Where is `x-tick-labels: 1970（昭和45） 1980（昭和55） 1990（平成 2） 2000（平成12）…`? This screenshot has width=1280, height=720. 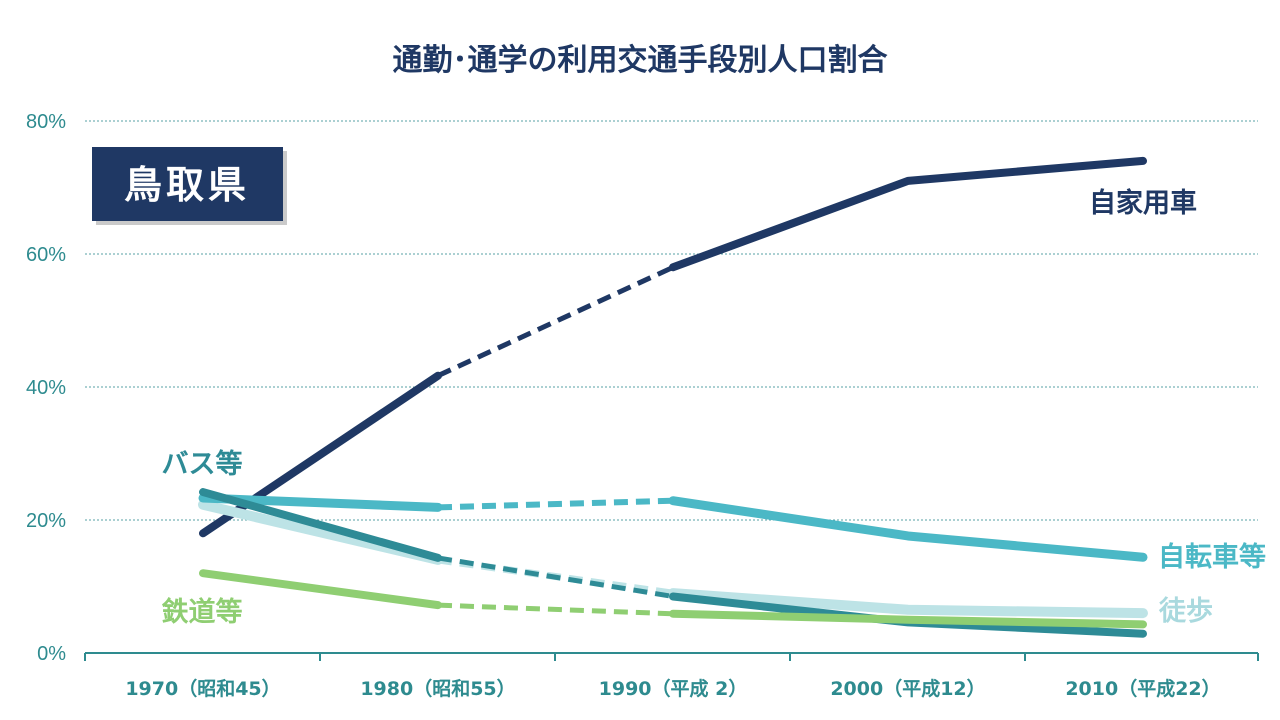
x-tick-labels: 1970（昭和45） 1980（昭和55） 1990（平成 2） 2000（平成12）… is located at coordinates (672, 688).